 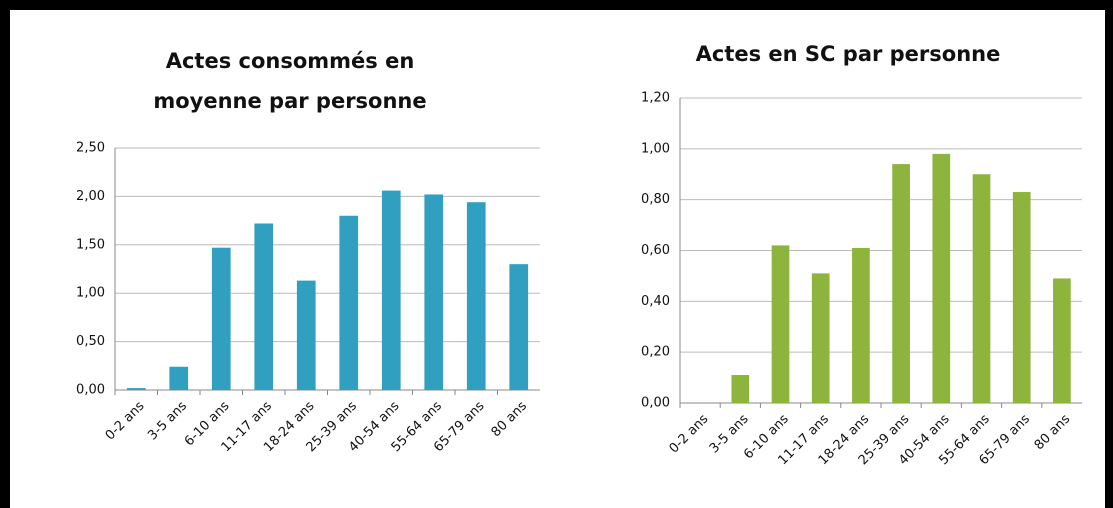 What do you see at coordinates (289, 101) in the screenshot?
I see `chart-title: moyenne par personne` at bounding box center [289, 101].